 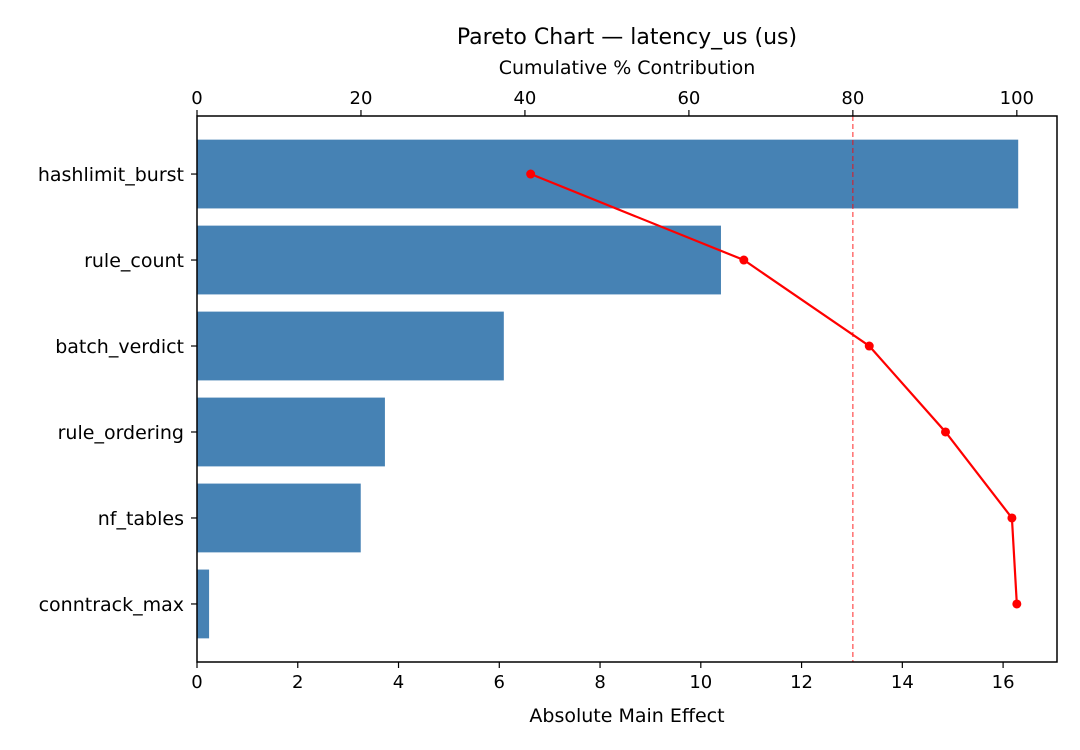 I want to click on y-tick-label: batch_verdict, so click(x=119, y=347).